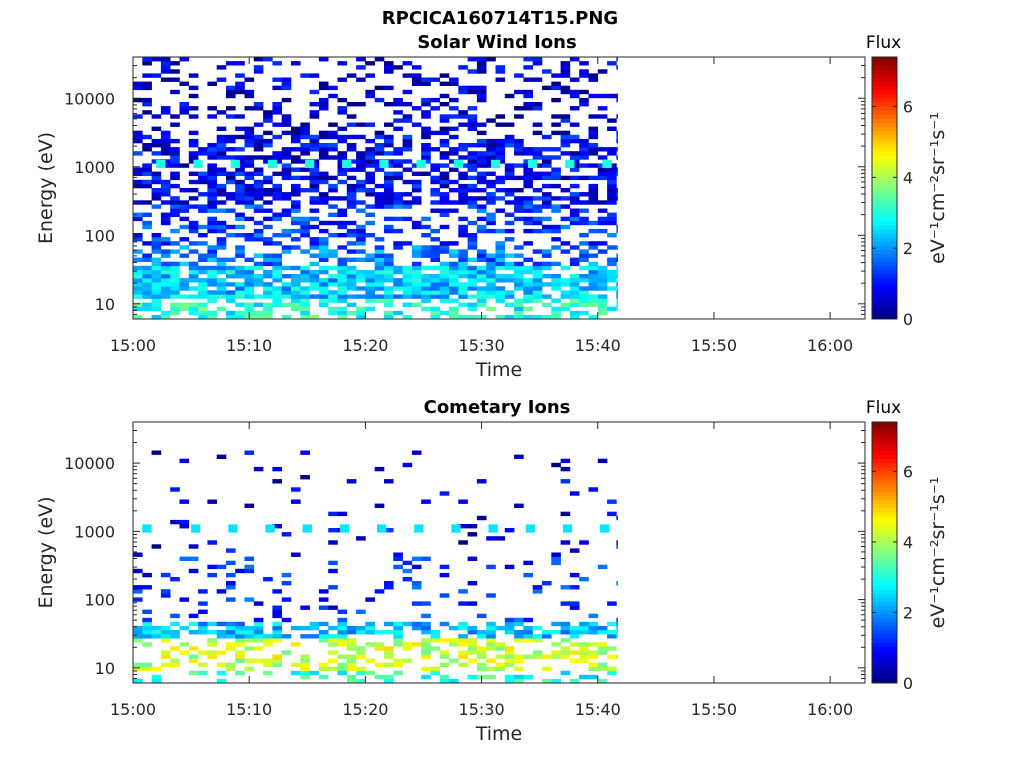 The image size is (1024, 768). I want to click on panel-title: Solar Wind Ions, so click(496, 42).